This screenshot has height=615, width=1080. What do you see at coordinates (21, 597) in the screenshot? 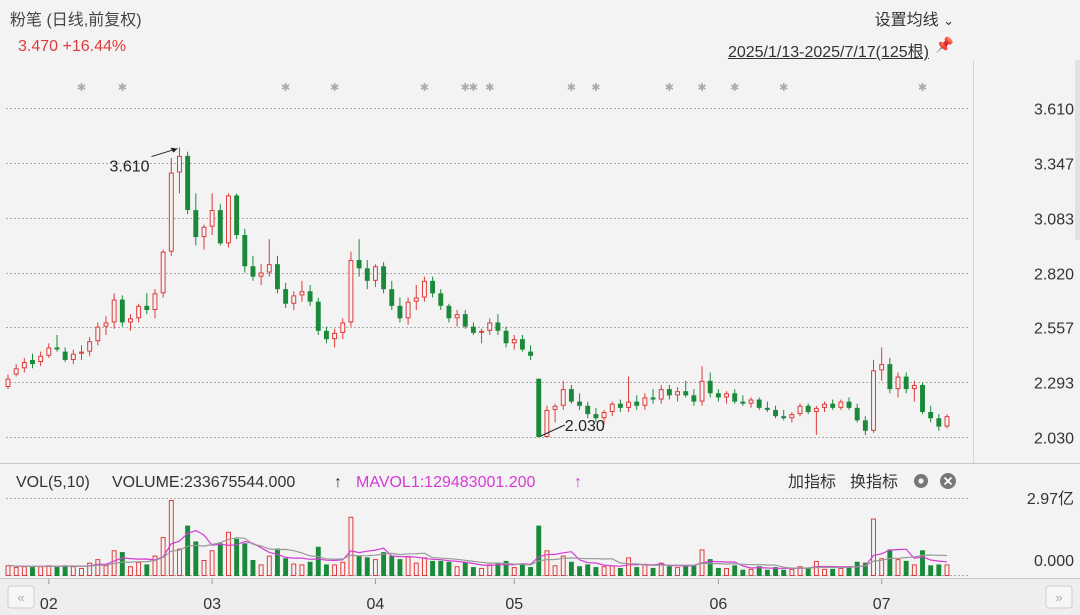
I see `scroll-left-button: «` at bounding box center [21, 597].